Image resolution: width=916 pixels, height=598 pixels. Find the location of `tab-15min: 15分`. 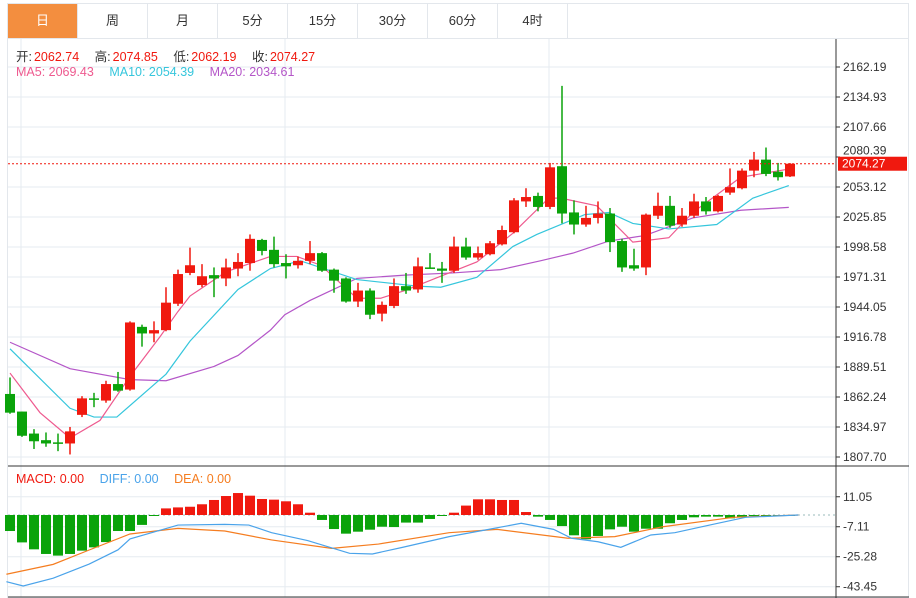

tab-15min: 15分 is located at coordinates (323, 21).